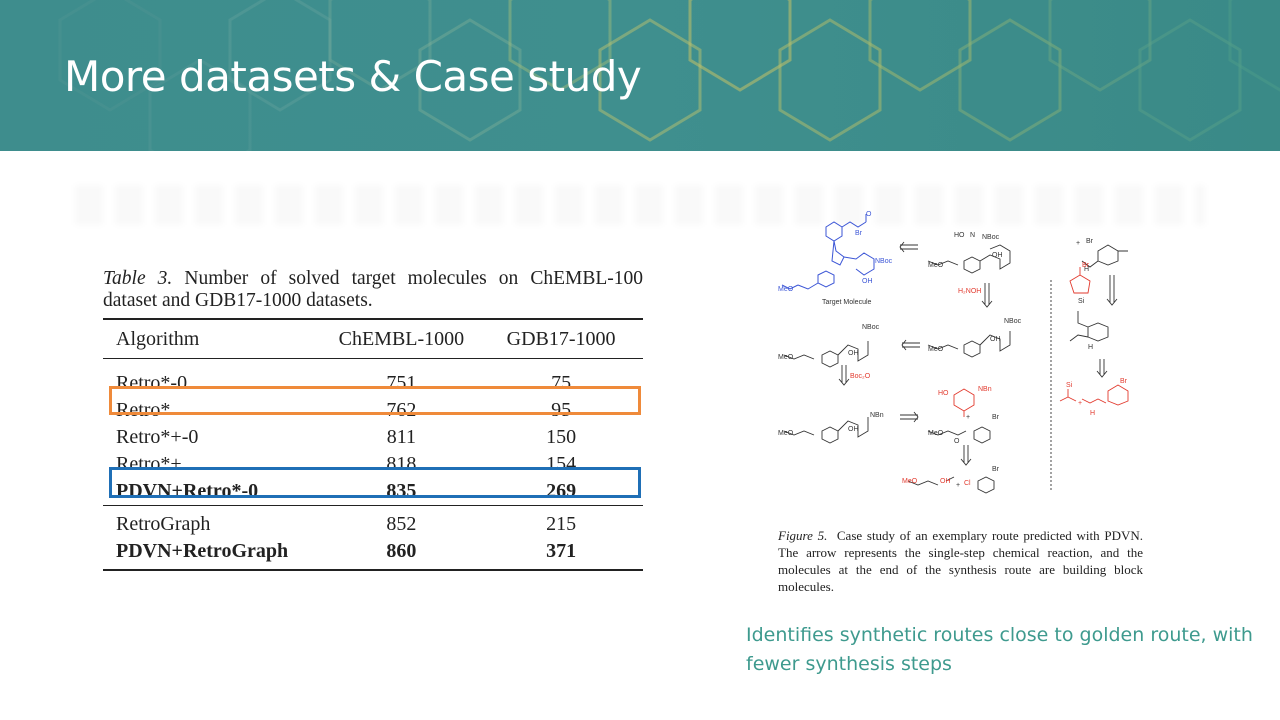 This screenshot has width=1280, height=720. Describe the element at coordinates (561, 338) in the screenshot. I see `header-gdb17: GDB17-1000` at that location.